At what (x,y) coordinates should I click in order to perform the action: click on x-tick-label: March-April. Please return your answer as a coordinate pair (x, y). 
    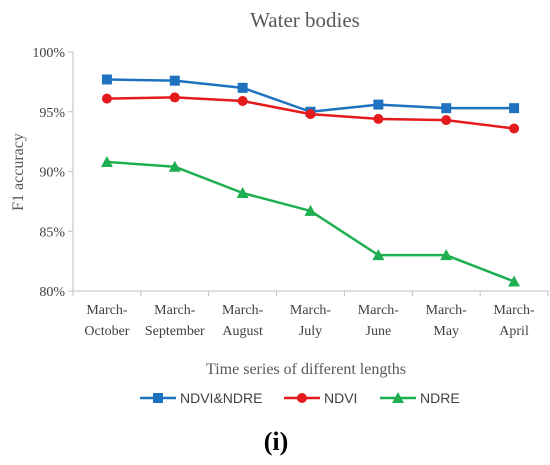
    Looking at the image, I should click on (514, 321).